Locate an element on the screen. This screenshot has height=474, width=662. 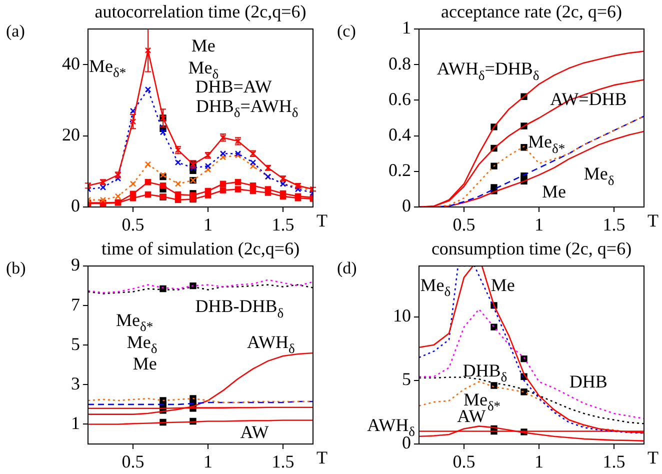
annotation: DHB is located at coordinates (588, 382).